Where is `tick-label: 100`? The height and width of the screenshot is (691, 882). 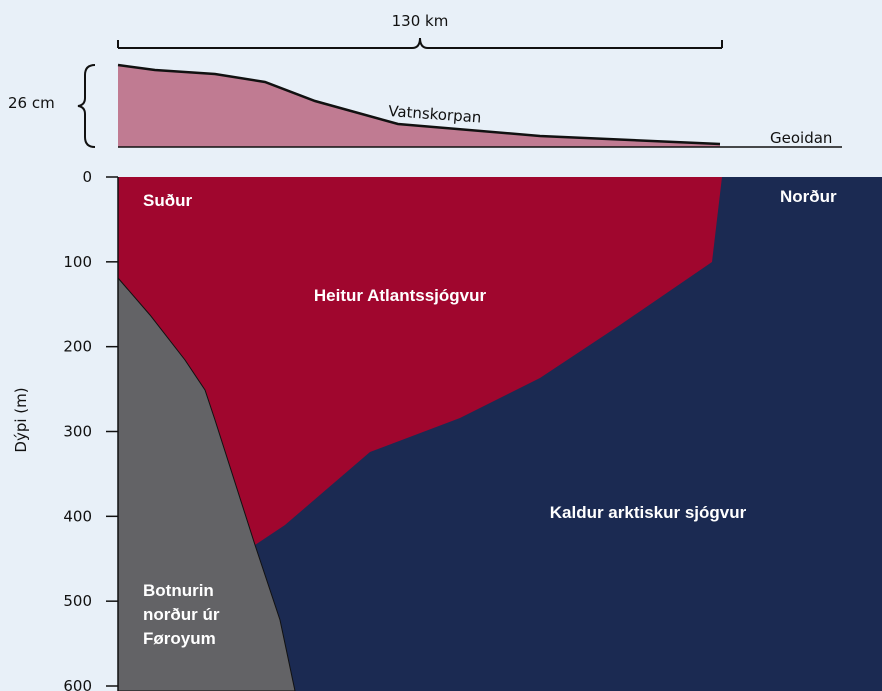
tick-label: 100 is located at coordinates (77, 262).